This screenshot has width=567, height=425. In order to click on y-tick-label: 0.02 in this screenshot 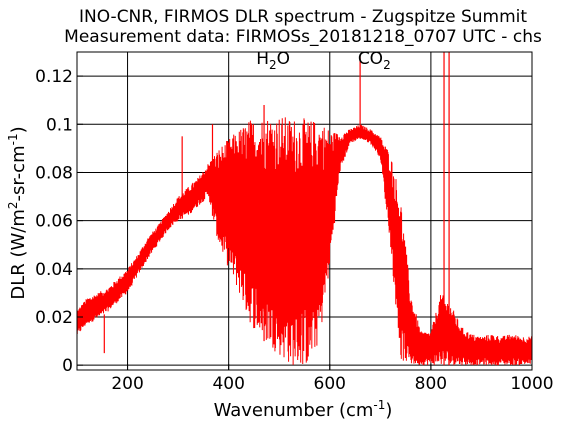, I will do `click(54, 318)`.